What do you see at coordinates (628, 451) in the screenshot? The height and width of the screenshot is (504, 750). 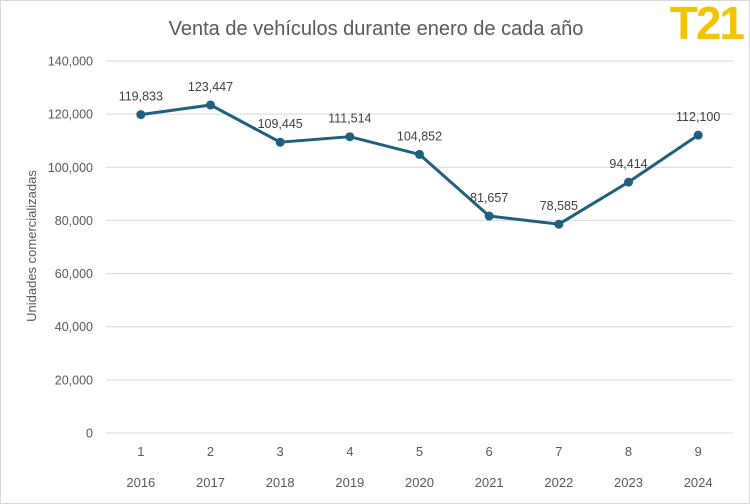 I see `x-tick-label: 8` at bounding box center [628, 451].